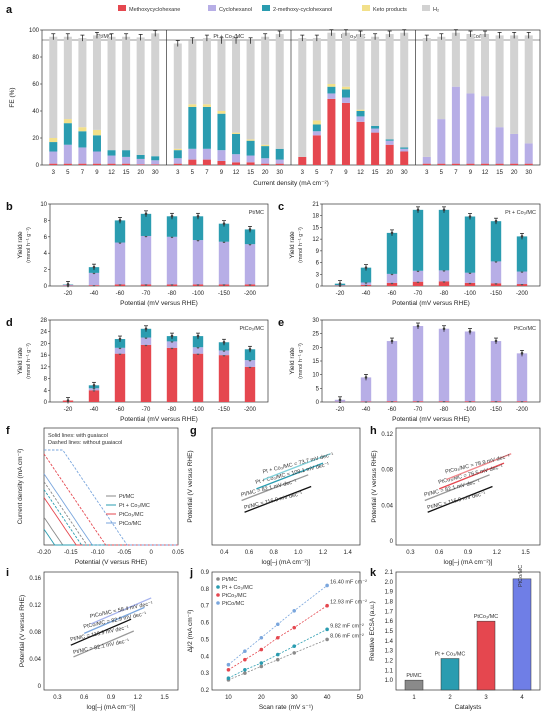  Describe the element at coordinates (46, 271) in the screenshot. I see `y-tick-label: 2` at that location.